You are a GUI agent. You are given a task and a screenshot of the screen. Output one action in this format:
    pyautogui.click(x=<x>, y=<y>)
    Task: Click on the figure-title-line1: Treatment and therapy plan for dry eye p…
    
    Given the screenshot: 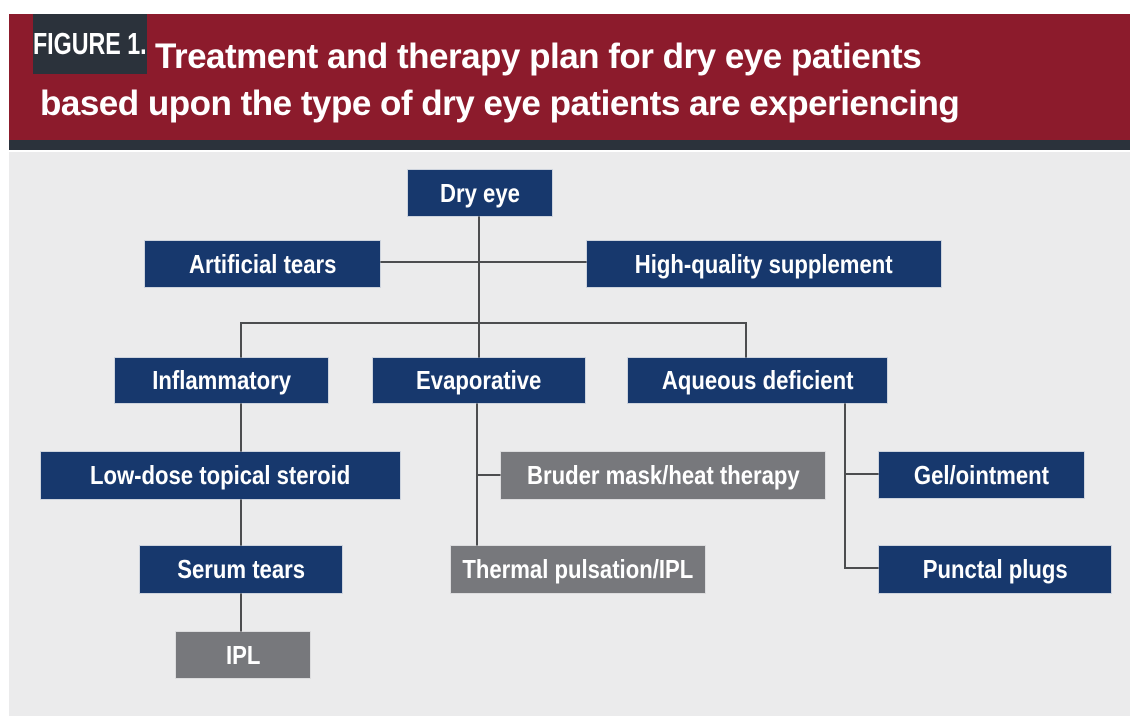 What is the action you would take?
    pyautogui.click(x=538, y=56)
    